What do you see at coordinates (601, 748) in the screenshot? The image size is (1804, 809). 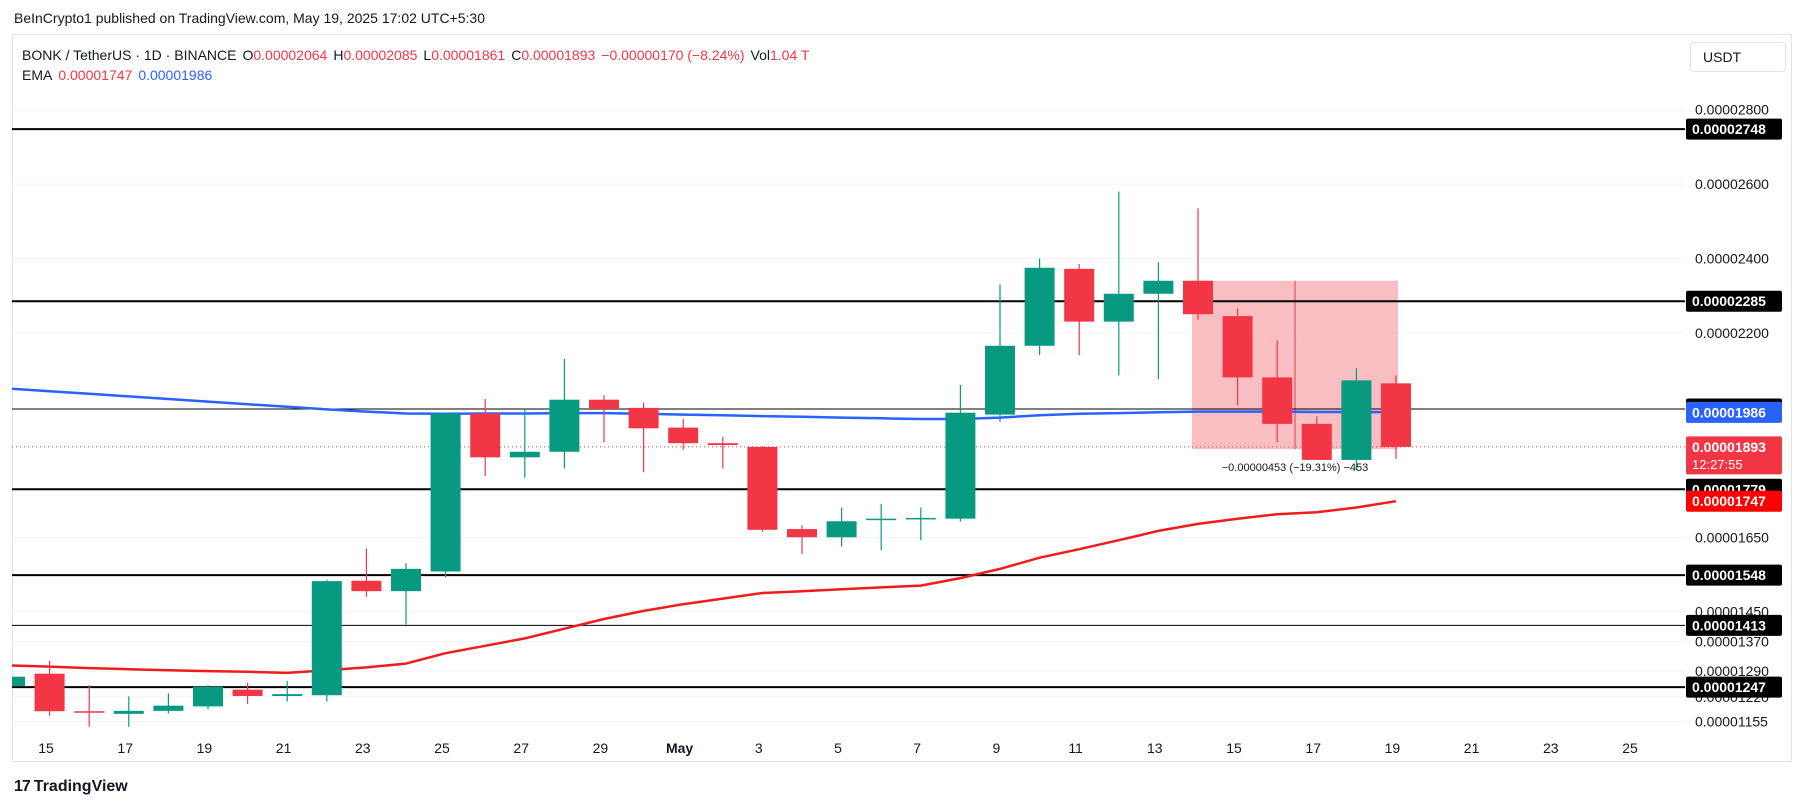 I see `x-tick-label: 29` at bounding box center [601, 748].